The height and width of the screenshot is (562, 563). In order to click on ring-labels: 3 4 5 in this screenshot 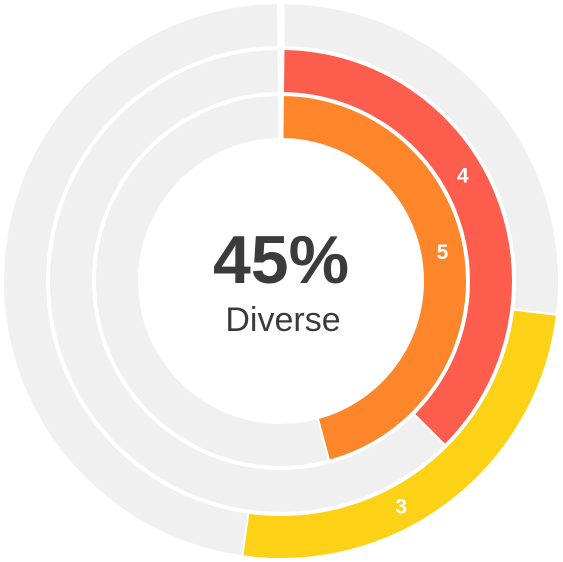, I will do `click(432, 342)`.